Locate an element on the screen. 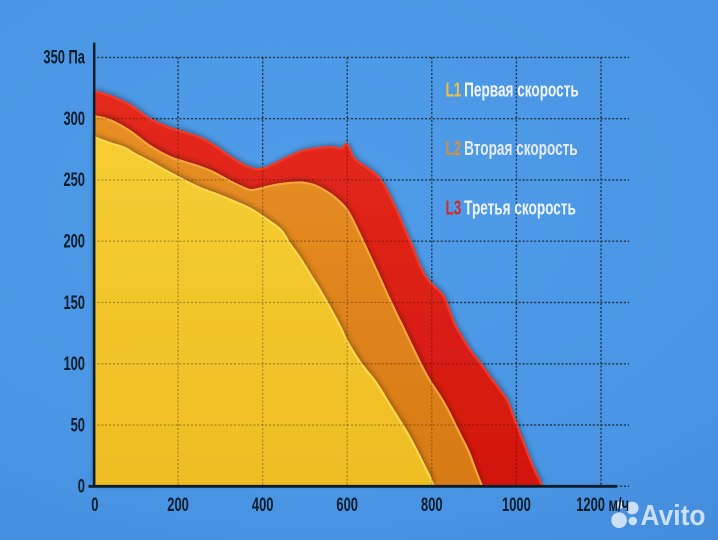  svg-text: 400 is located at coordinates (263, 505).